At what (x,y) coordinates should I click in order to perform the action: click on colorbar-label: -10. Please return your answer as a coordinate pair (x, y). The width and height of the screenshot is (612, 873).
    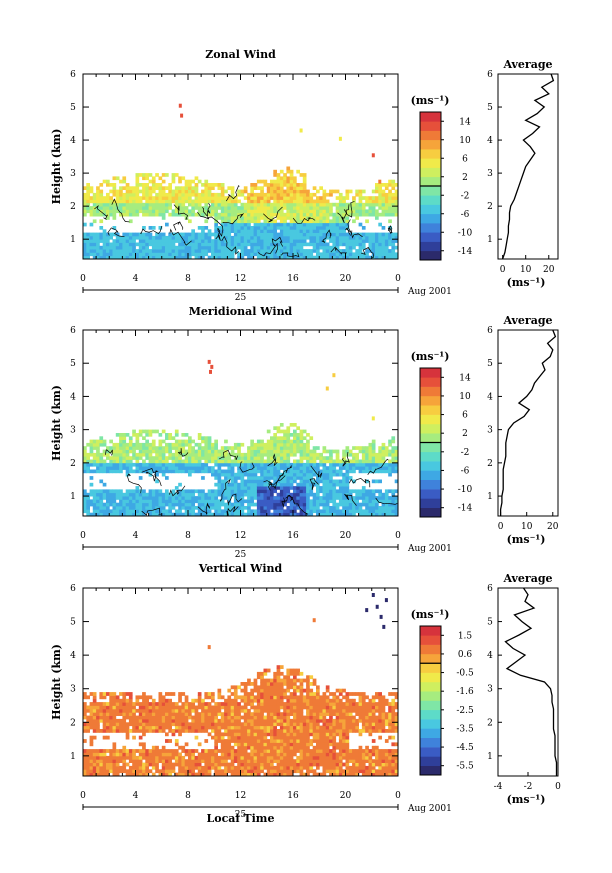
    Looking at the image, I should click on (465, 490).